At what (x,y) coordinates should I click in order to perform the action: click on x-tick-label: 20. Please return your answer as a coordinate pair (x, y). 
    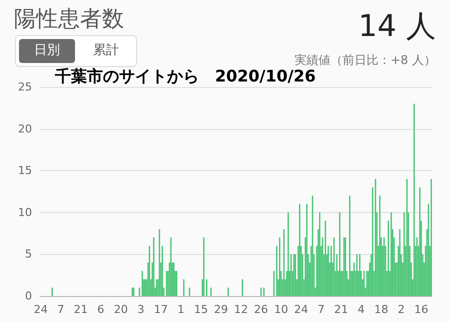
    Looking at the image, I should click on (121, 309).